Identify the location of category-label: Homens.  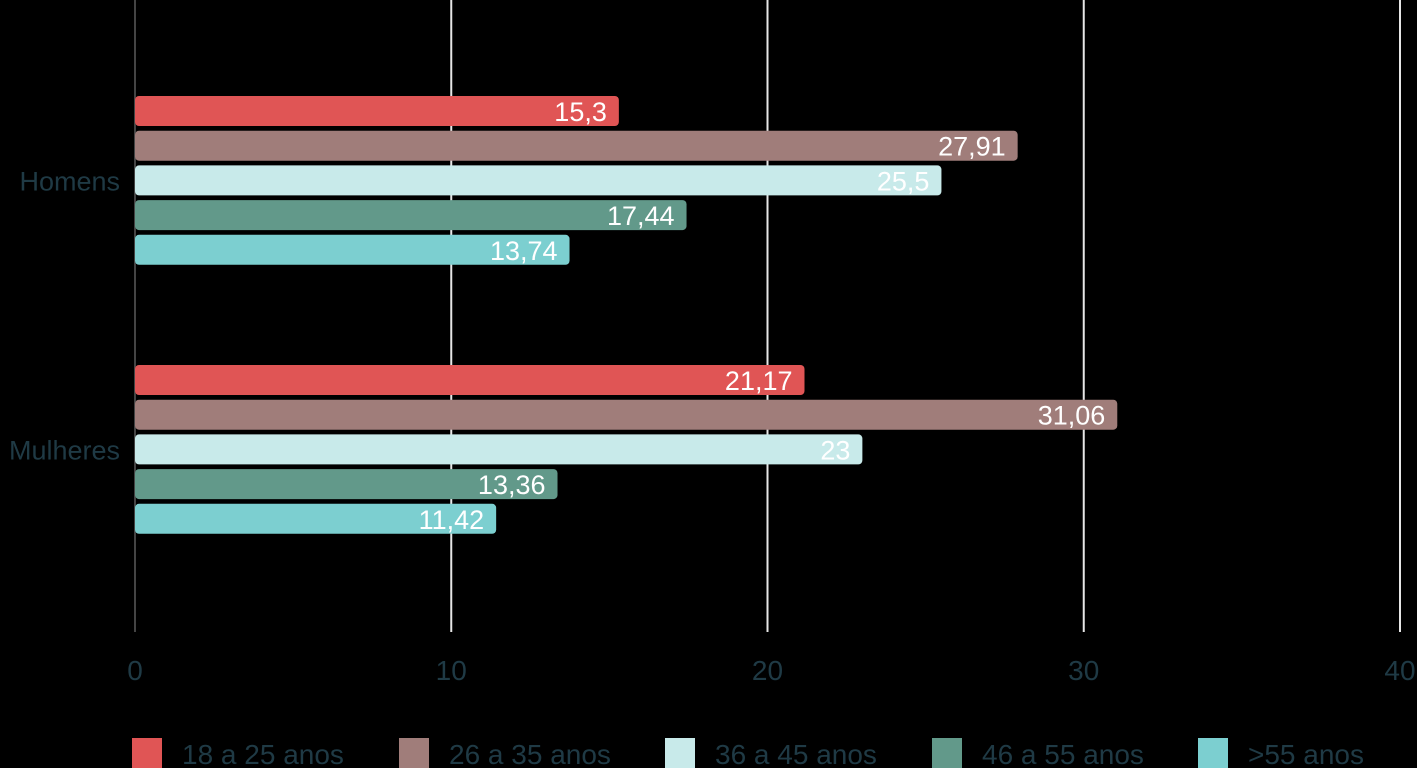
(69, 181).